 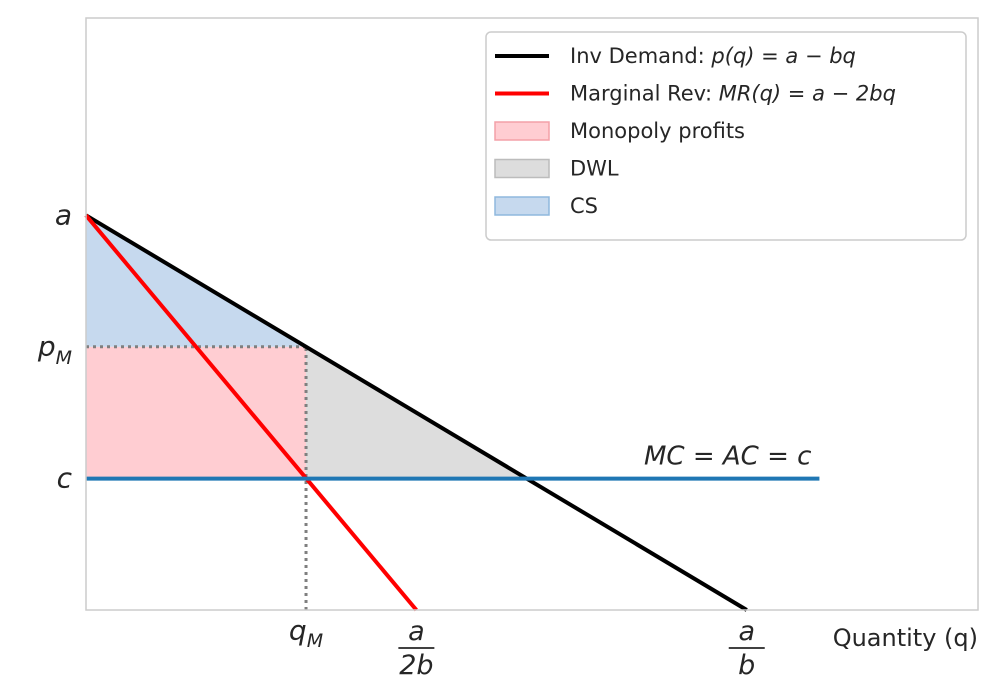 What do you see at coordinates (416, 665) in the screenshot?
I see `svg-text: 2b` at bounding box center [416, 665].